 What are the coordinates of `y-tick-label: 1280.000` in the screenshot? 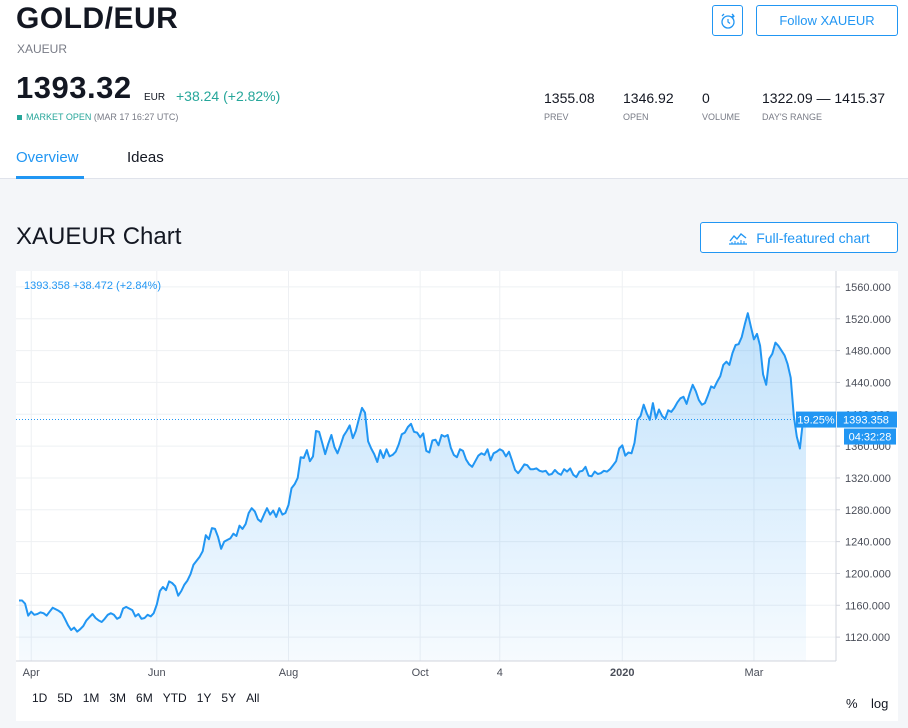 It's located at (868, 511).